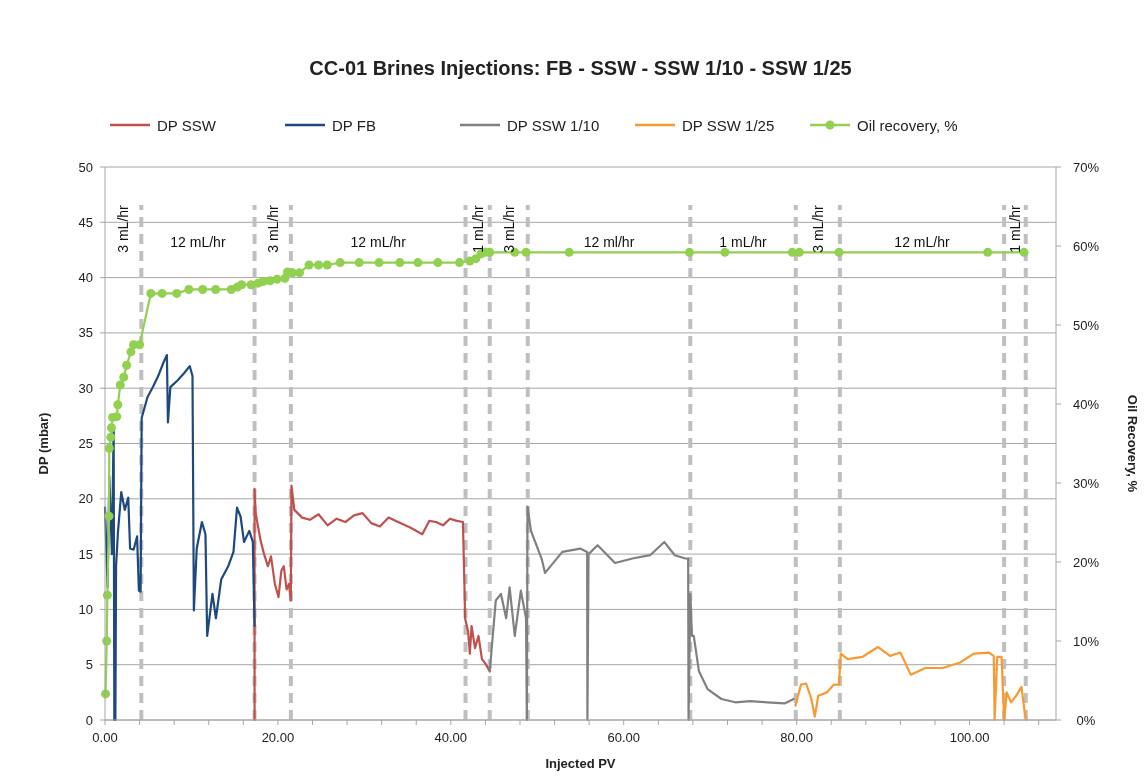  What do you see at coordinates (580, 68) in the screenshot?
I see `chart-title: CC-01 Brines Injections: FB - SSW - SSW 1/10 - SSW 1/25` at bounding box center [580, 68].